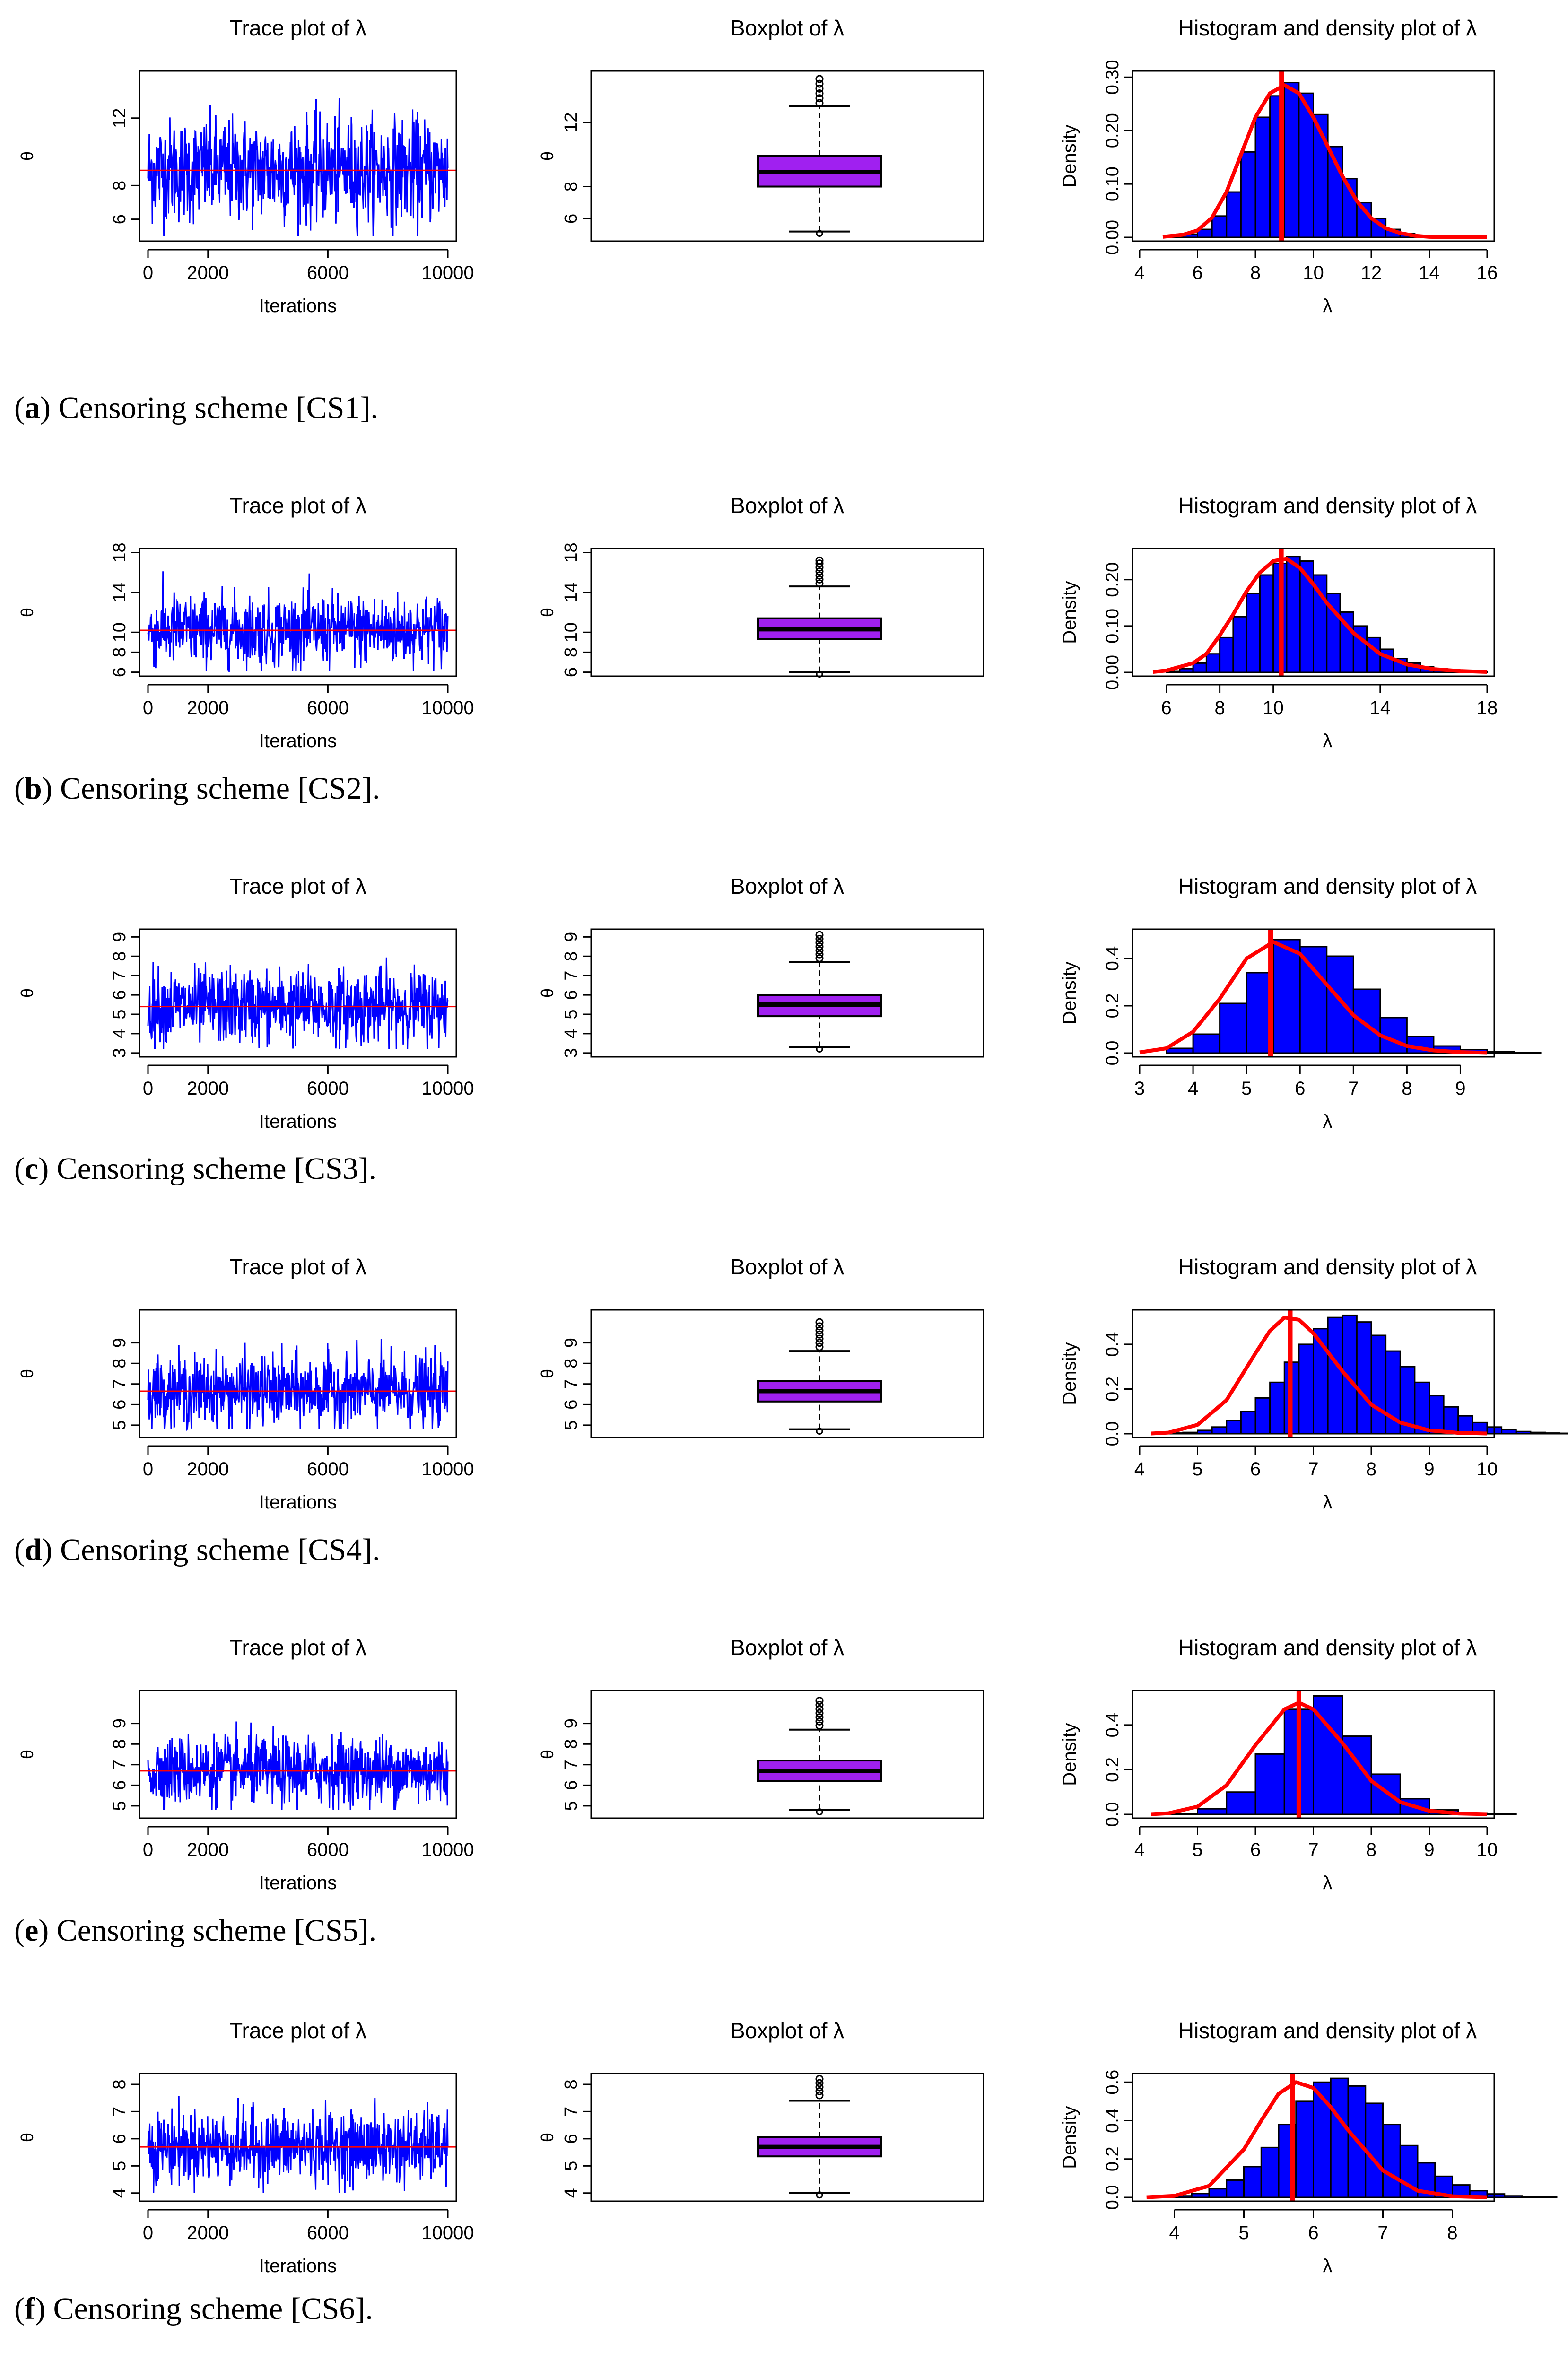 The image size is (1568, 2353). Describe the element at coordinates (1488, 1469) in the screenshot. I see `hist-xtick-label: 10` at that location.